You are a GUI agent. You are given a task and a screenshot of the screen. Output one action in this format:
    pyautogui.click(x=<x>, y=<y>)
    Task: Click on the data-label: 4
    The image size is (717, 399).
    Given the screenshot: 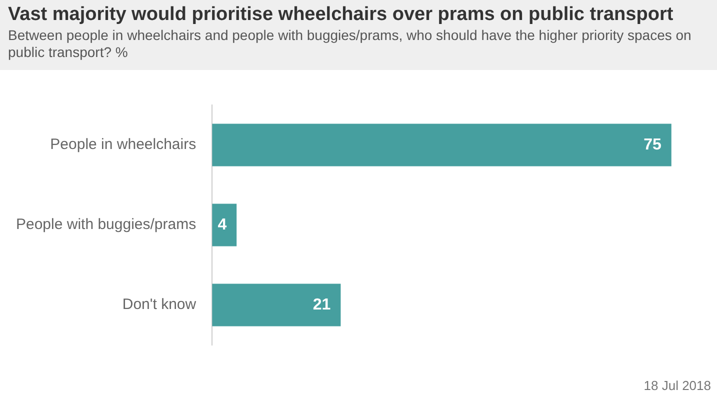 What is the action you would take?
    pyautogui.click(x=222, y=225)
    